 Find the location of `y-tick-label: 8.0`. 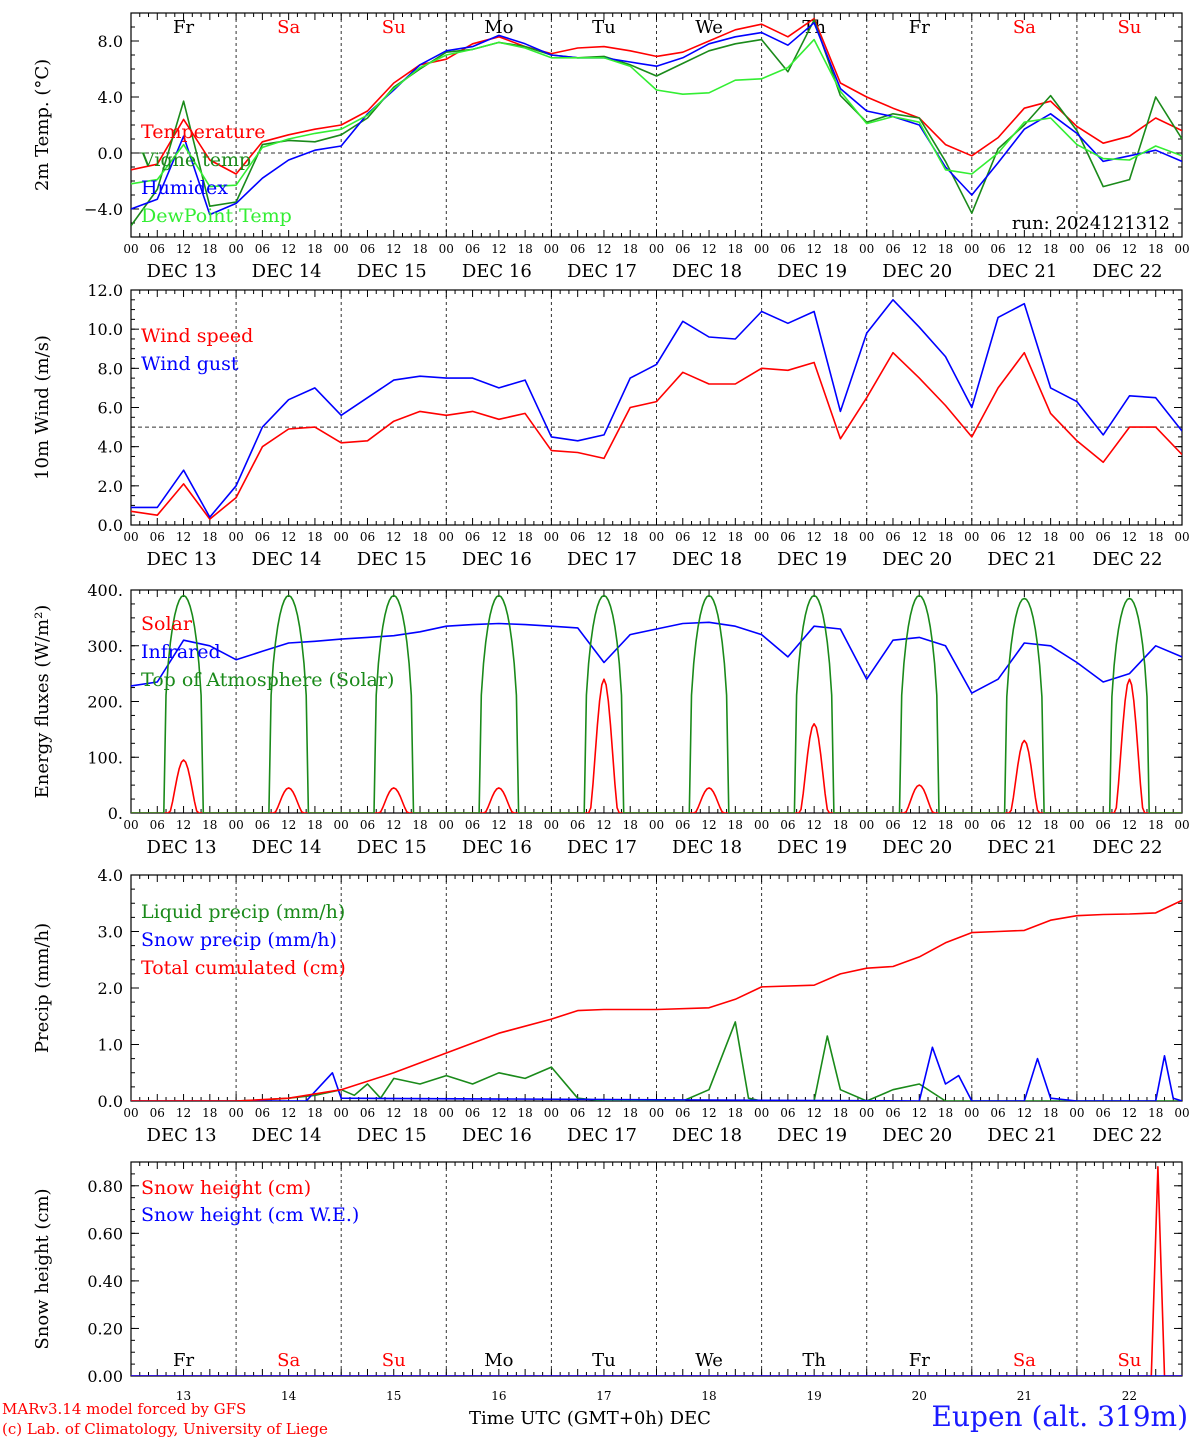

y-tick-label: 8.0 is located at coordinates (110, 368).